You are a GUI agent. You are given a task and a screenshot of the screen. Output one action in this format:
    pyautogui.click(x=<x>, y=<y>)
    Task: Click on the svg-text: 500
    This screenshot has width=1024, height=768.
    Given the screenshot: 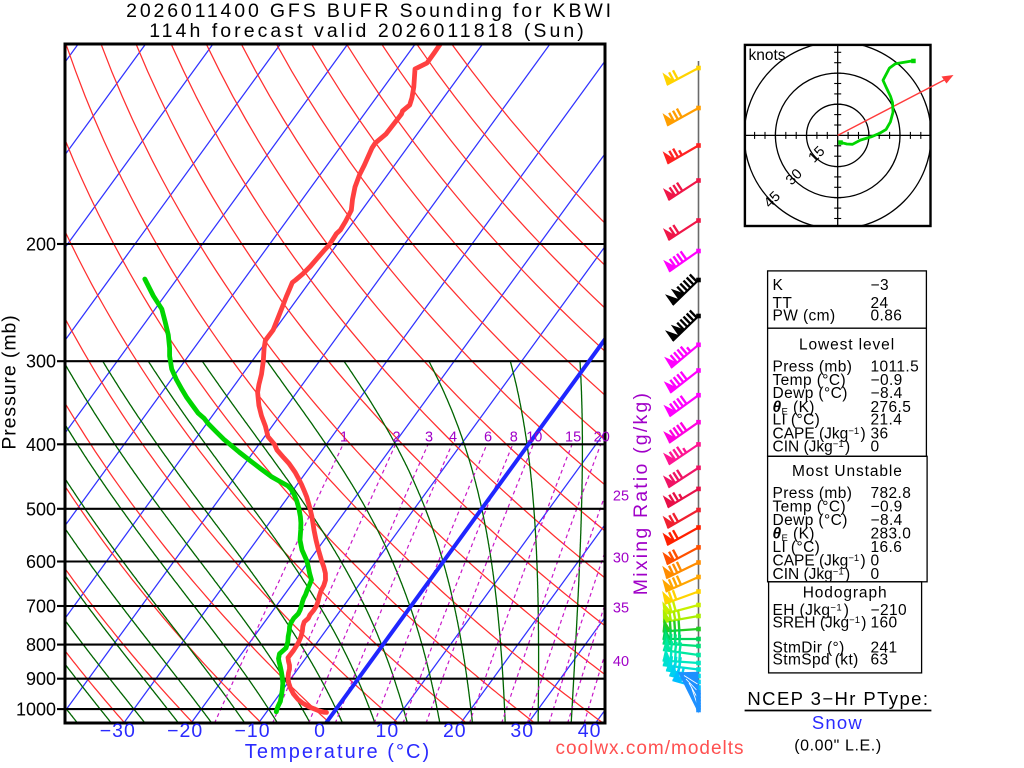 What is the action you would take?
    pyautogui.click(x=41, y=509)
    